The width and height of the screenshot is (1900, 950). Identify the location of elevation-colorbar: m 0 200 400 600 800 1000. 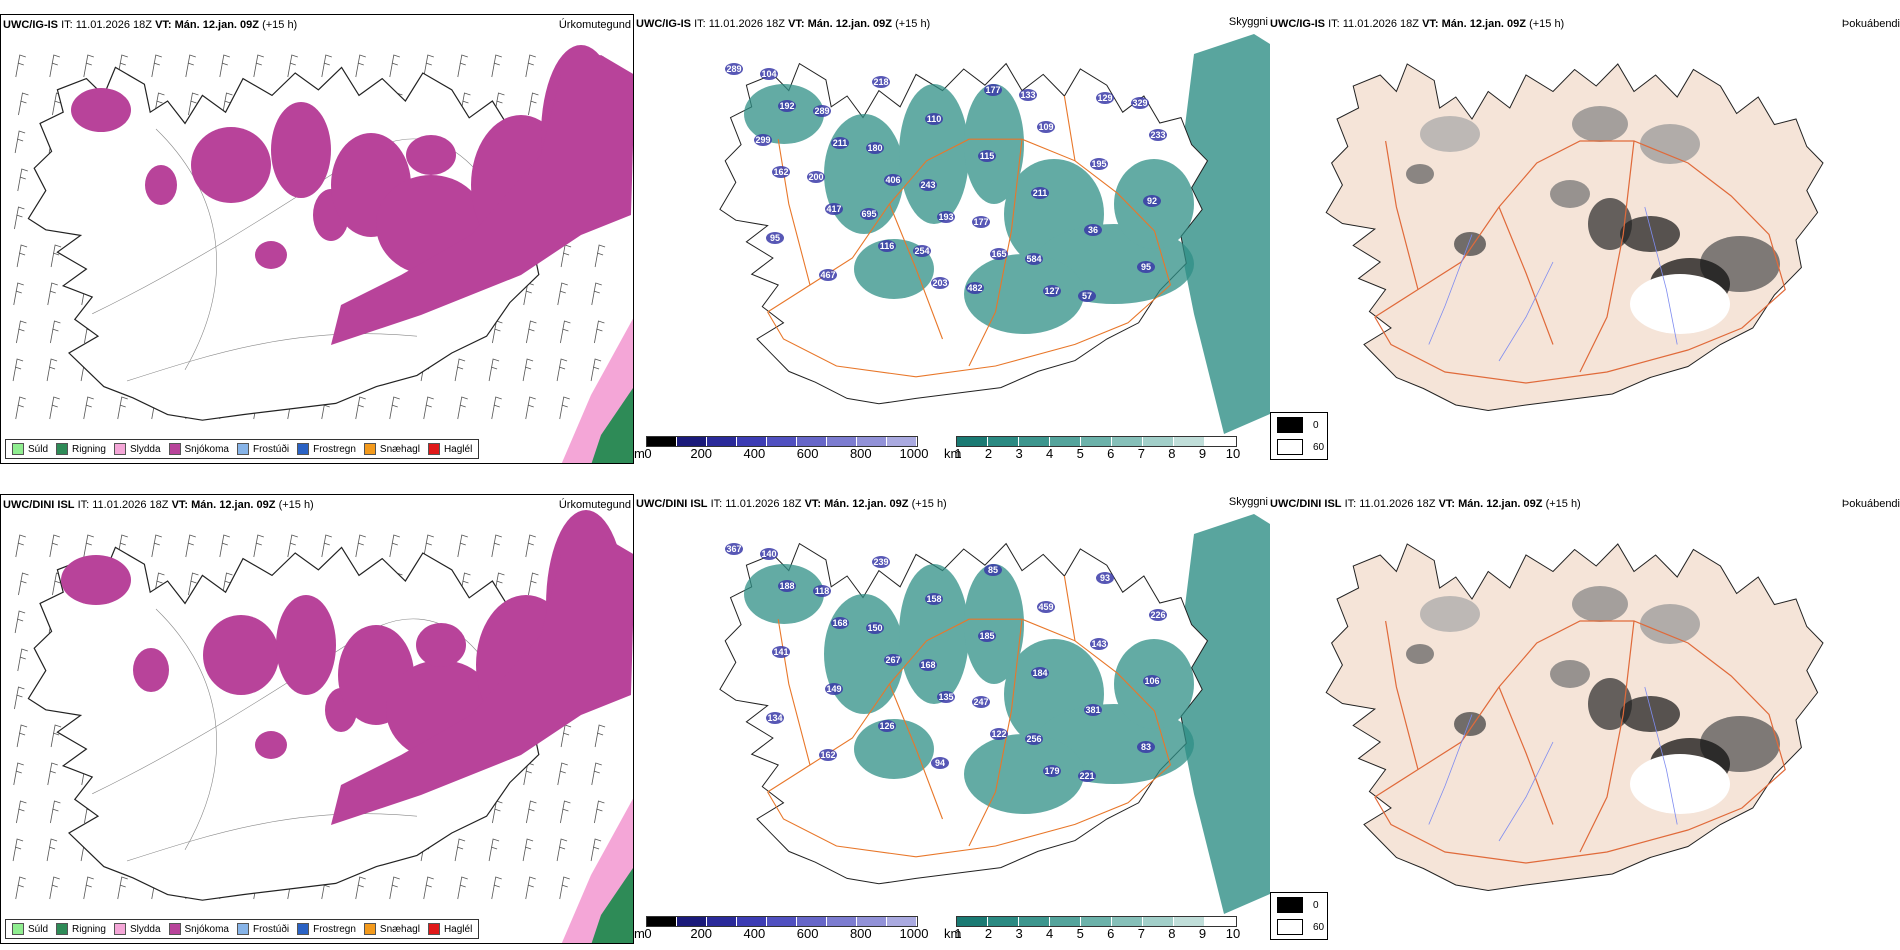
(789, 449).